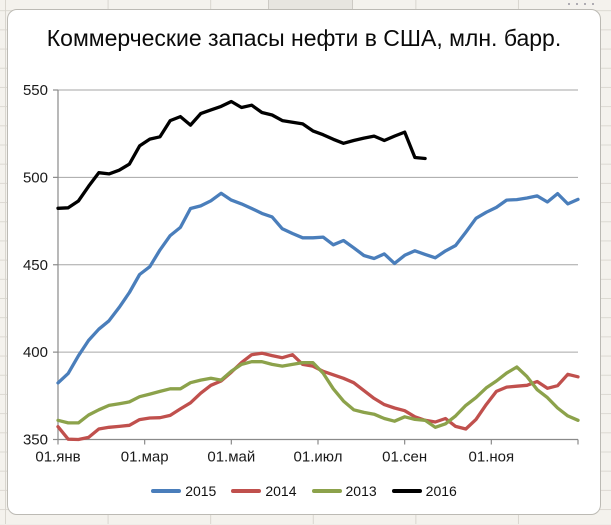  I want to click on legend-label-2015: 2015, so click(201, 491).